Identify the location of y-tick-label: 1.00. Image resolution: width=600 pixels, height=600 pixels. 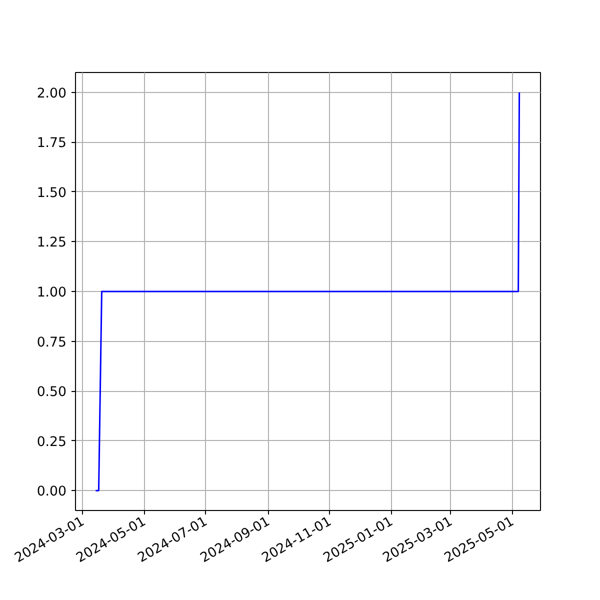
(51, 293).